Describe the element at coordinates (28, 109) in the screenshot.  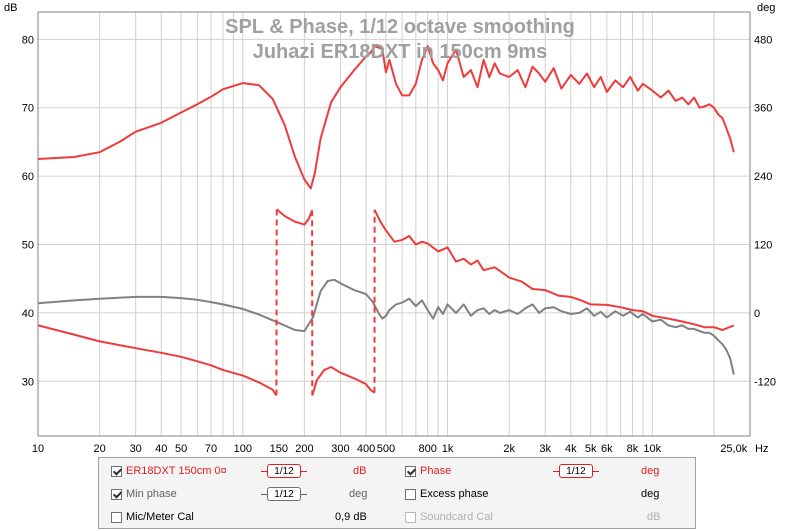
I see `left-tick-label: 70` at that location.